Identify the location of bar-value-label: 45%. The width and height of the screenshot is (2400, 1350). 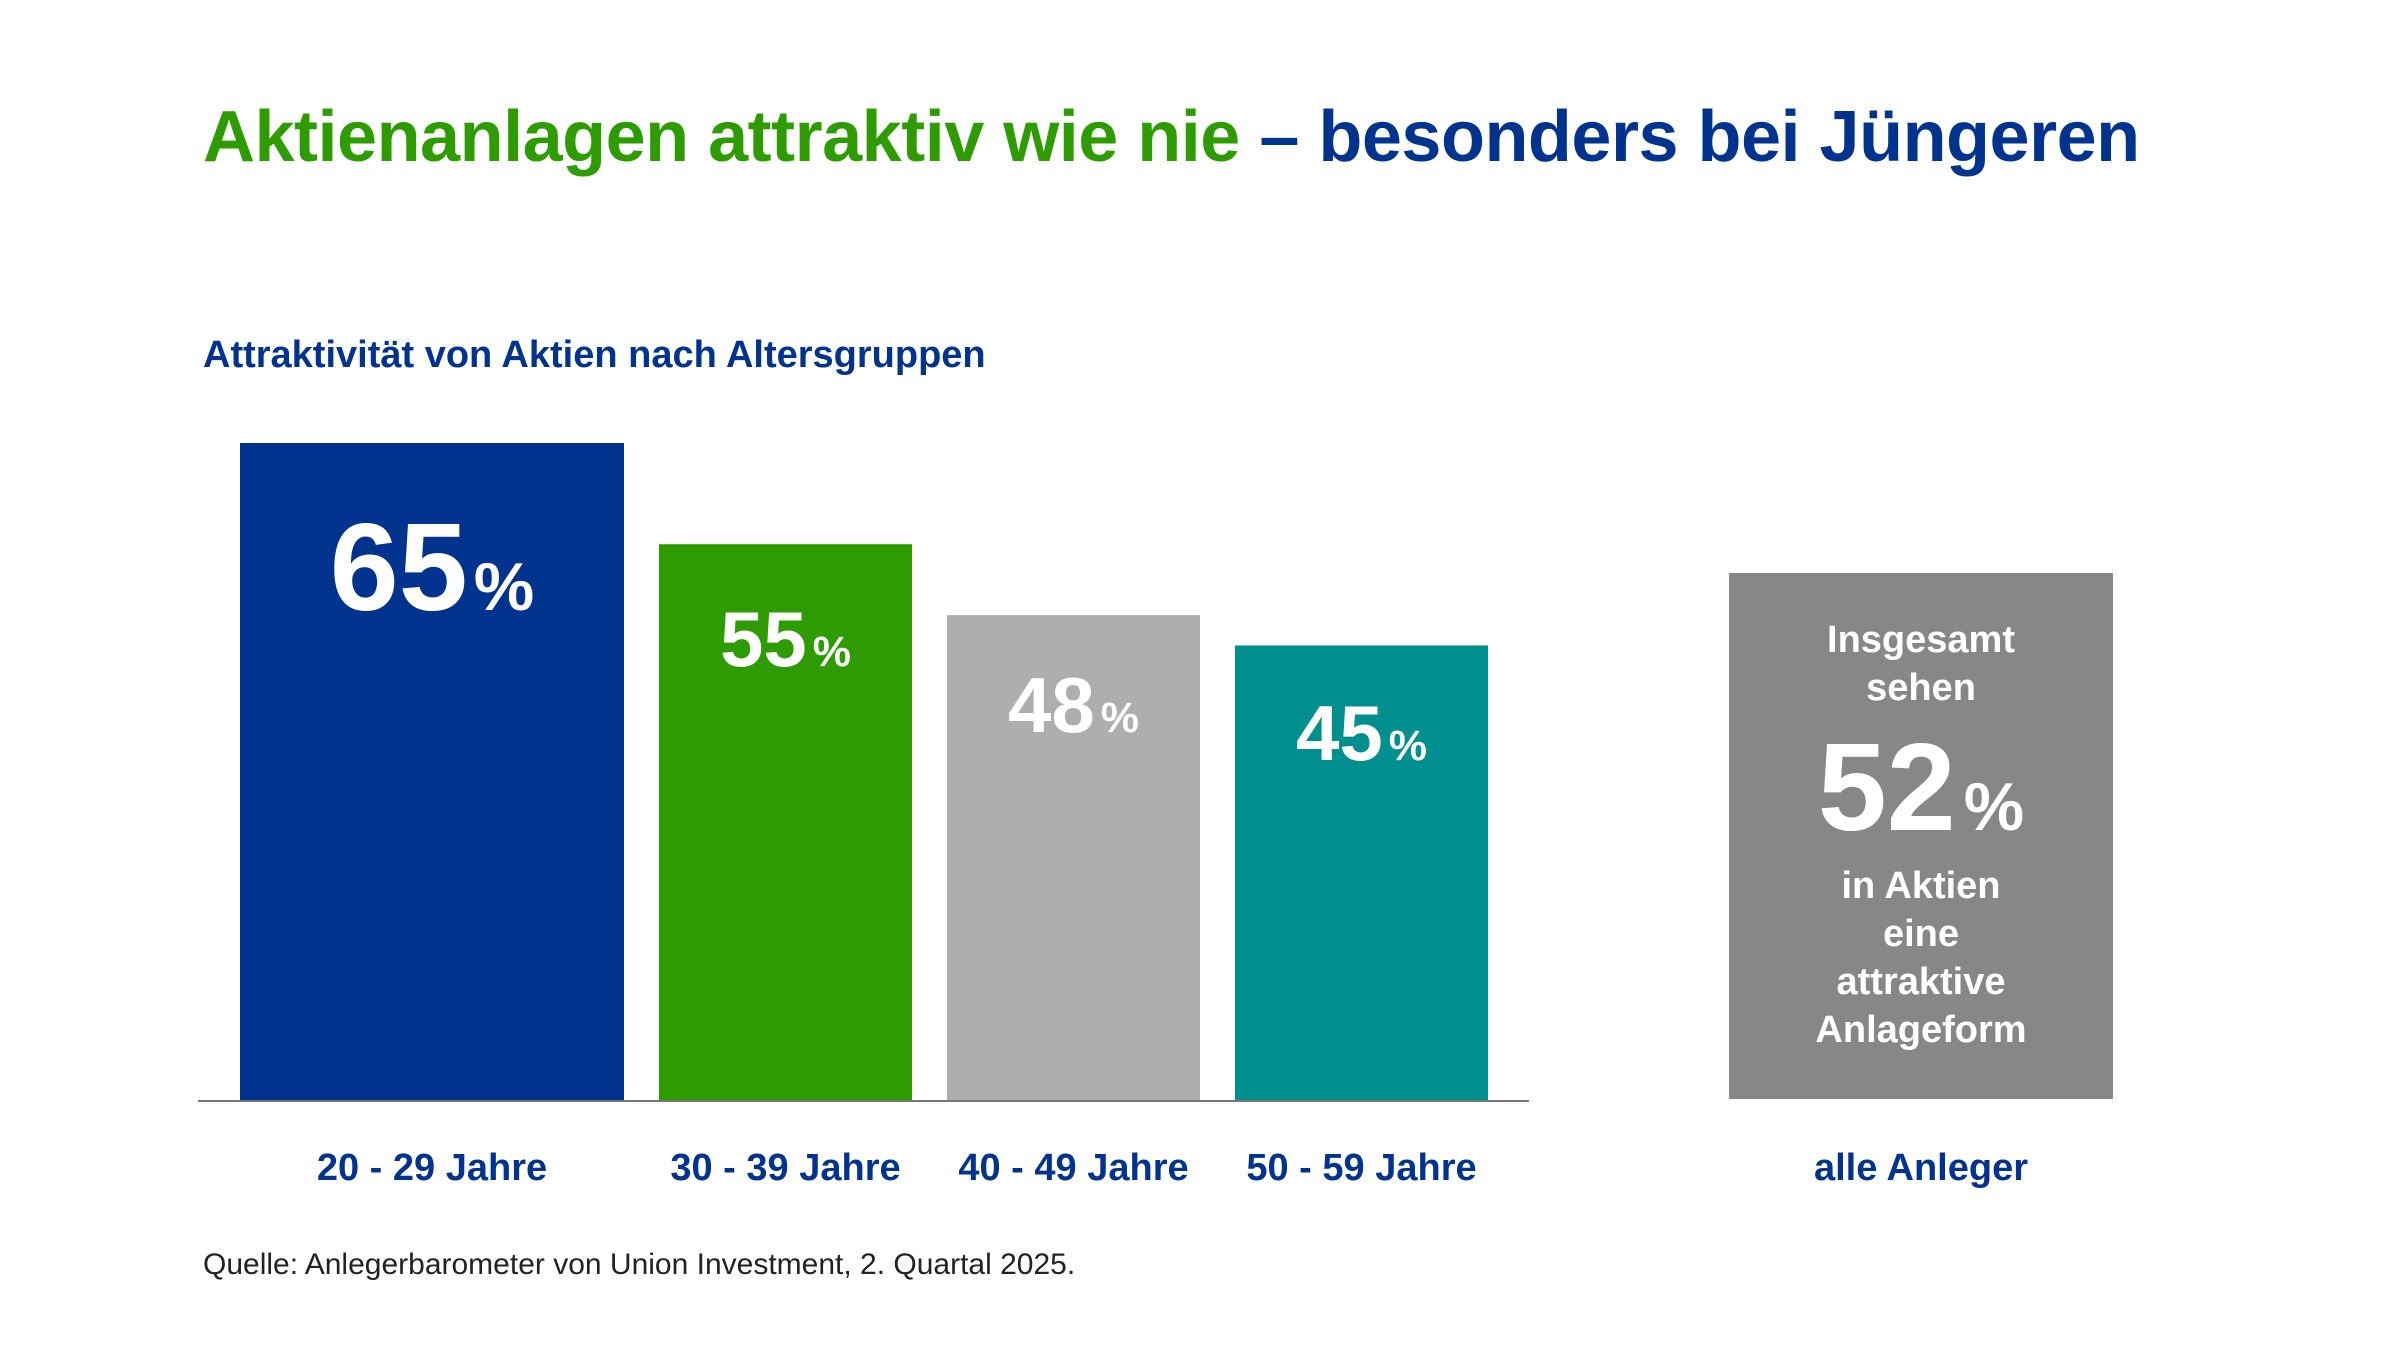
(1361, 733).